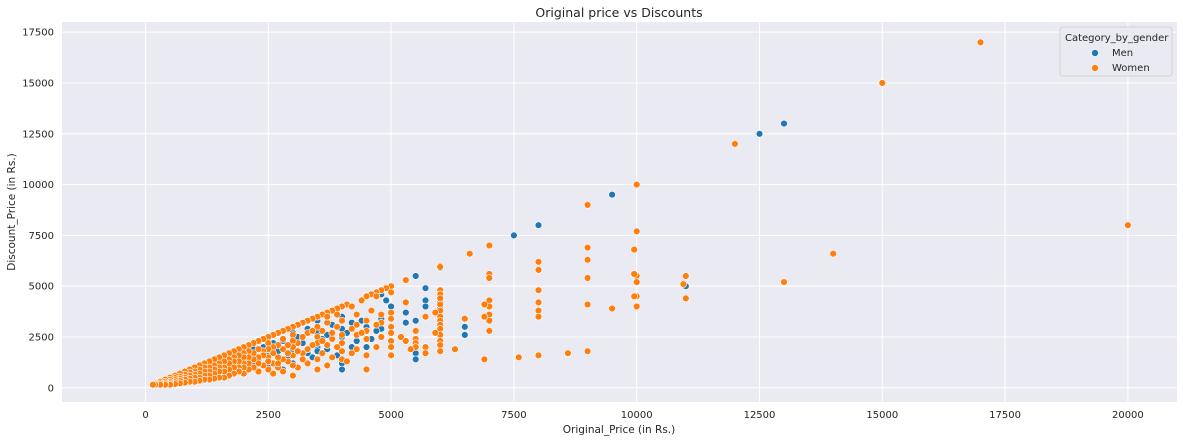 This screenshot has width=1183, height=442. I want to click on x-tick-label: 10000, so click(637, 415).